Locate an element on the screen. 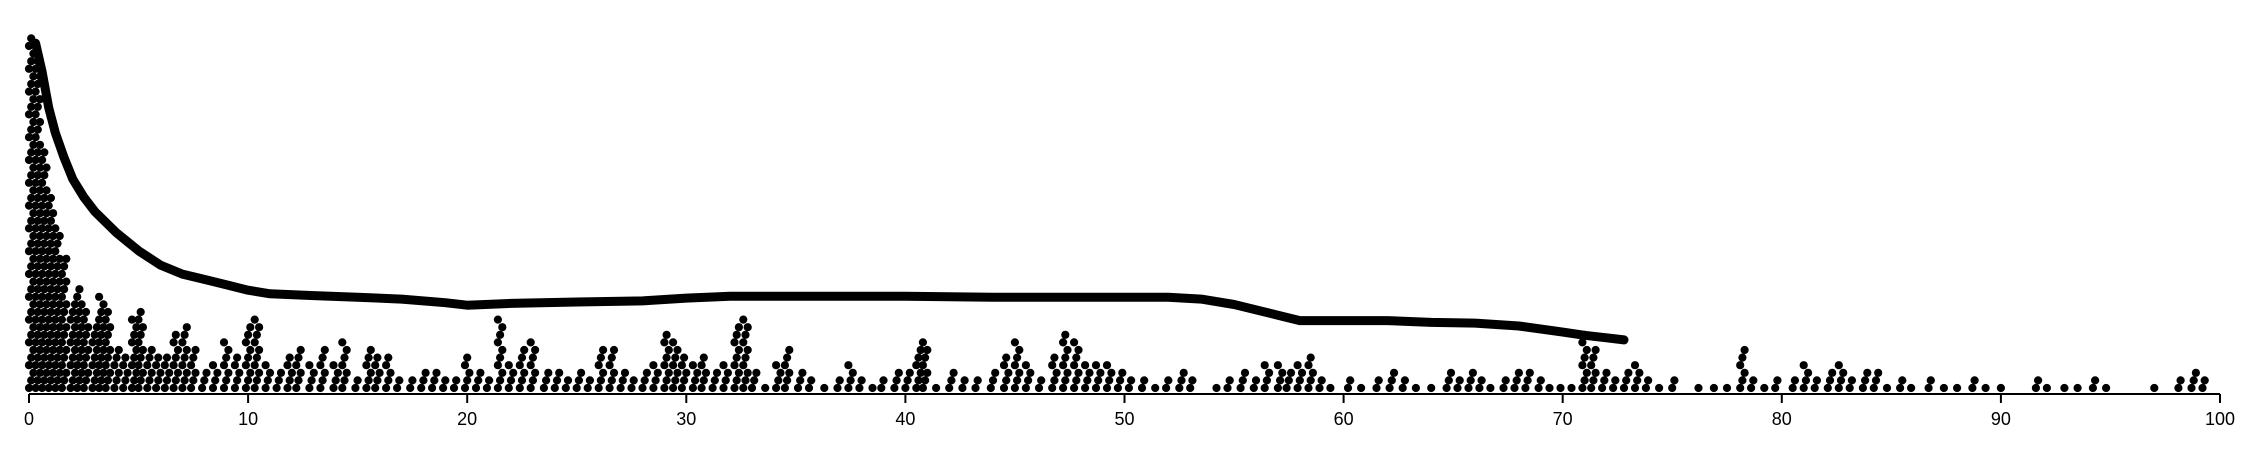 The image size is (2252, 450). x-tick-label: 20 is located at coordinates (467, 419).